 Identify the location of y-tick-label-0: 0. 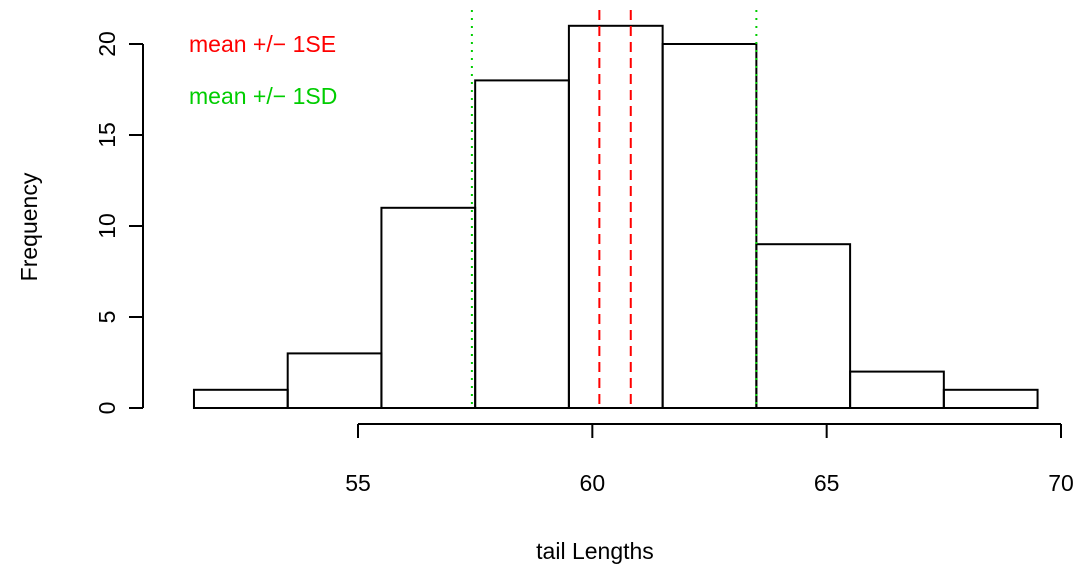
(107, 408).